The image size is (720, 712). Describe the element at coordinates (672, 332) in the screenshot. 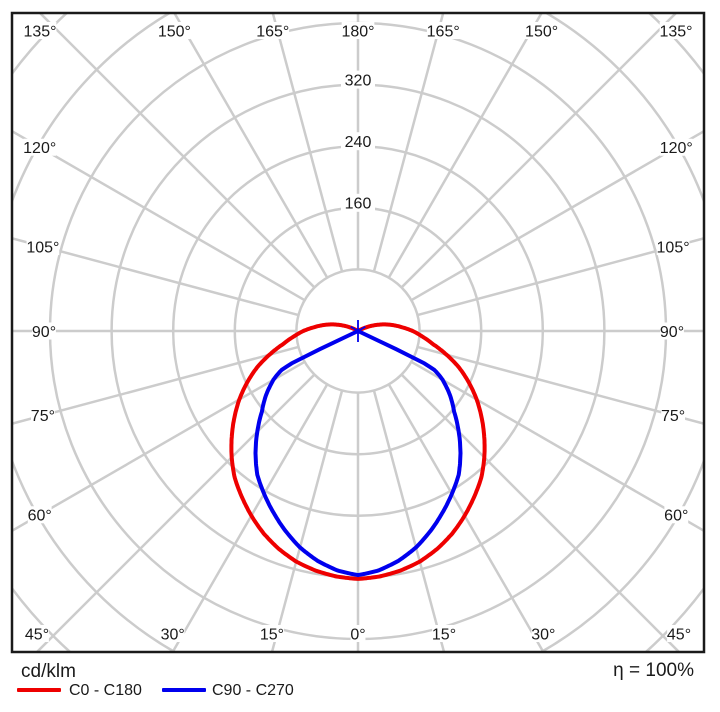

I see `angle-label-90-right: 90°` at that location.